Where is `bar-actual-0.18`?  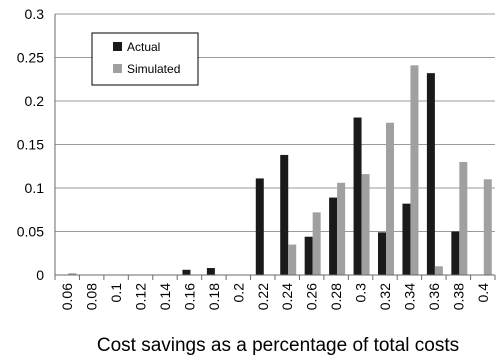
bar-actual-0.18 is located at coordinates (210, 271).